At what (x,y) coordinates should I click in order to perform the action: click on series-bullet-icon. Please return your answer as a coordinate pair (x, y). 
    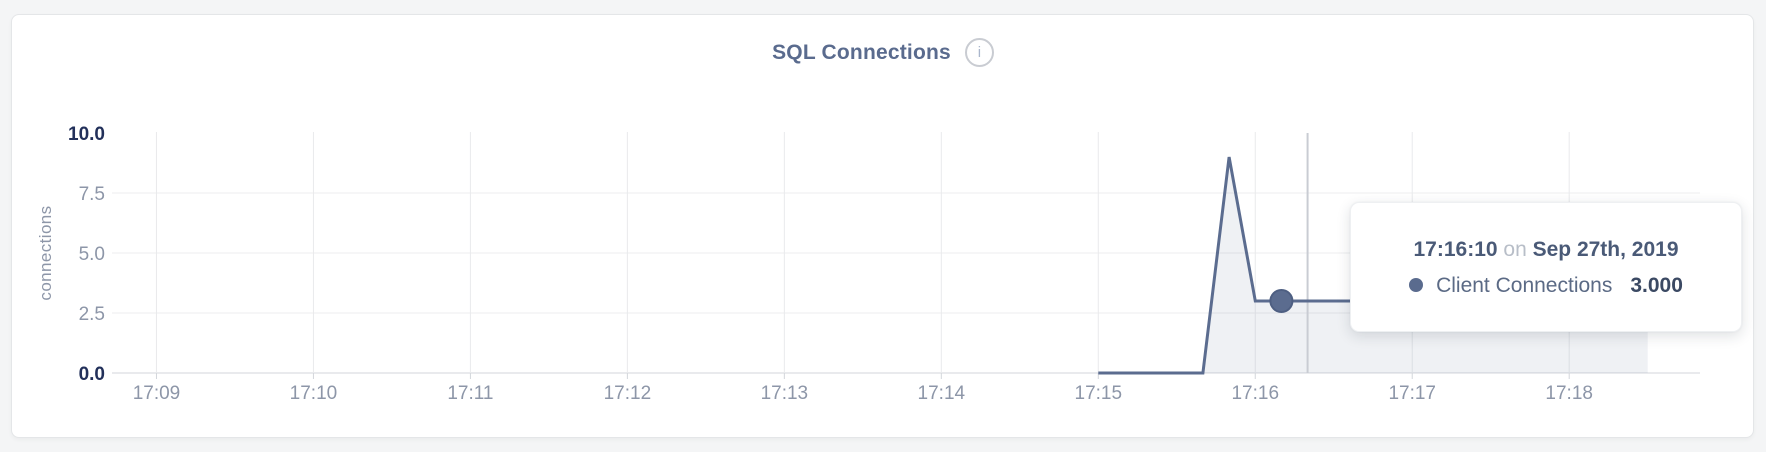
    Looking at the image, I should click on (1416, 285).